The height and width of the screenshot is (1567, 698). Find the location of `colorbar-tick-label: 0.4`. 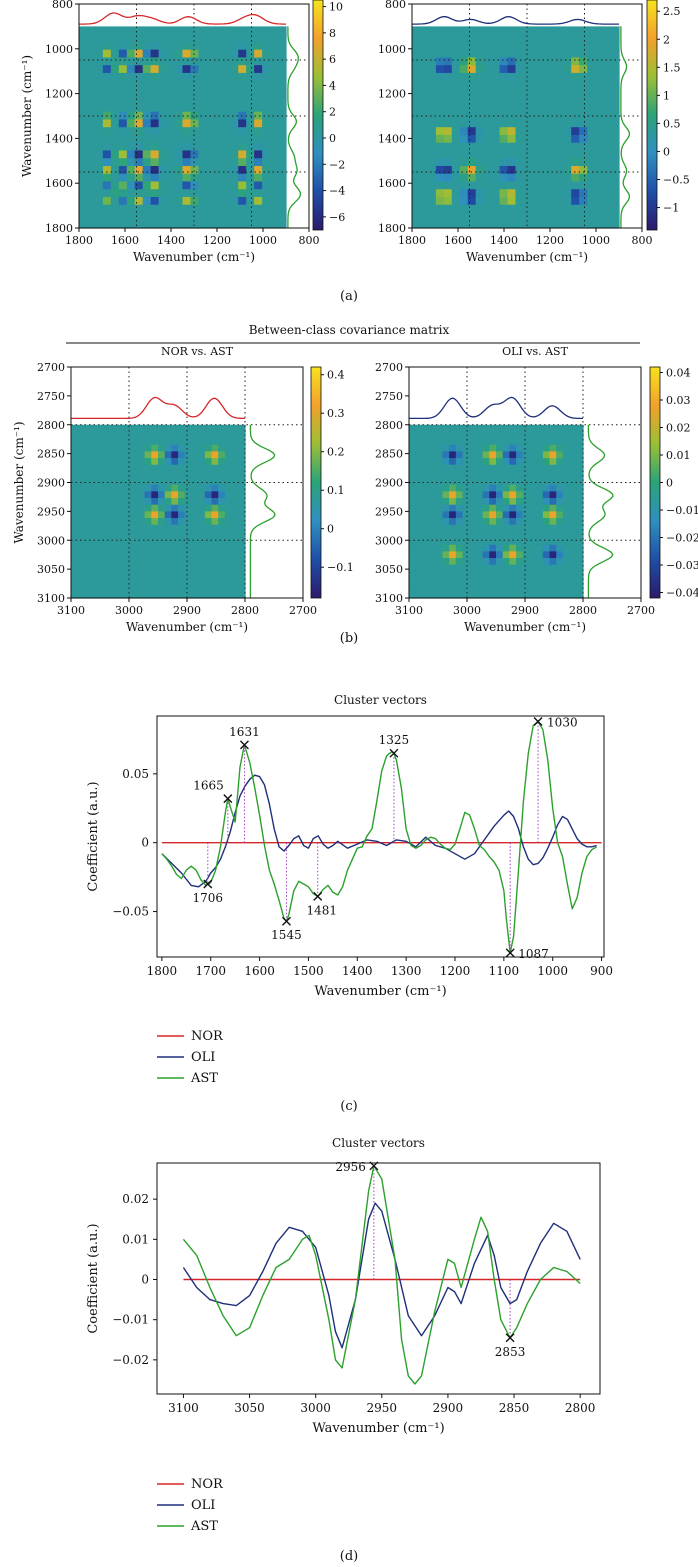

colorbar-tick-label: 0.4 is located at coordinates (336, 375).